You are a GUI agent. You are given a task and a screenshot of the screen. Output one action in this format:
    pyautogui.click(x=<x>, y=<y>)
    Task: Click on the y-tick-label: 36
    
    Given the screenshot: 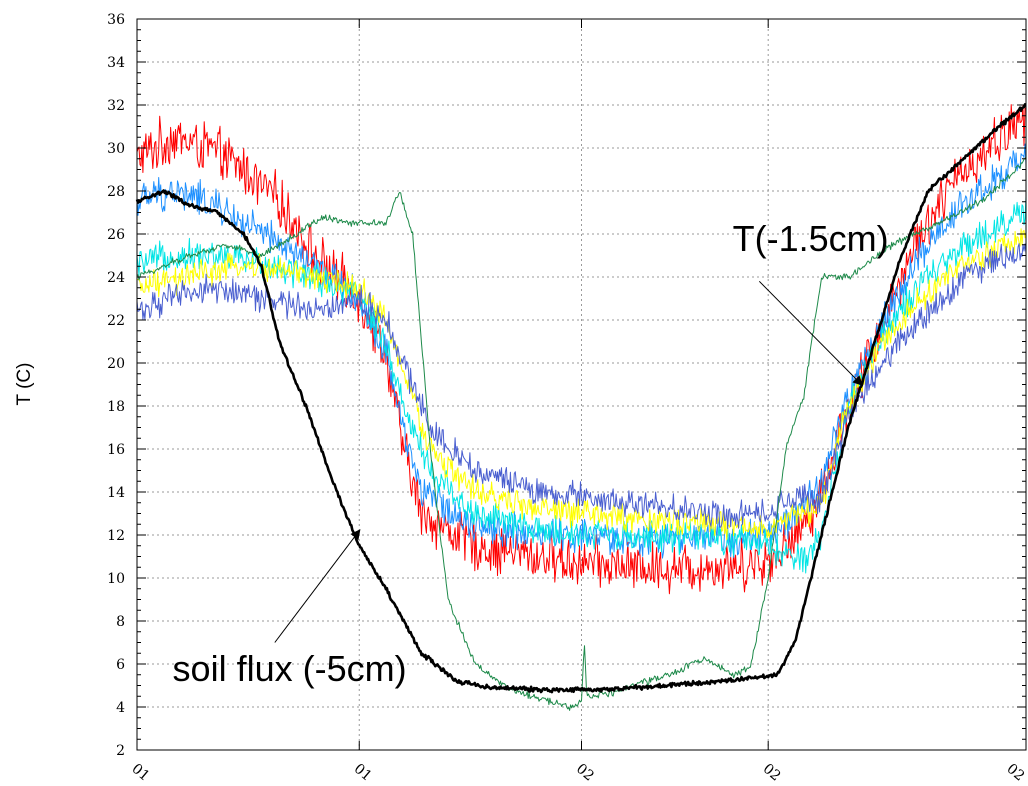 What is the action you would take?
    pyautogui.click(x=116, y=20)
    